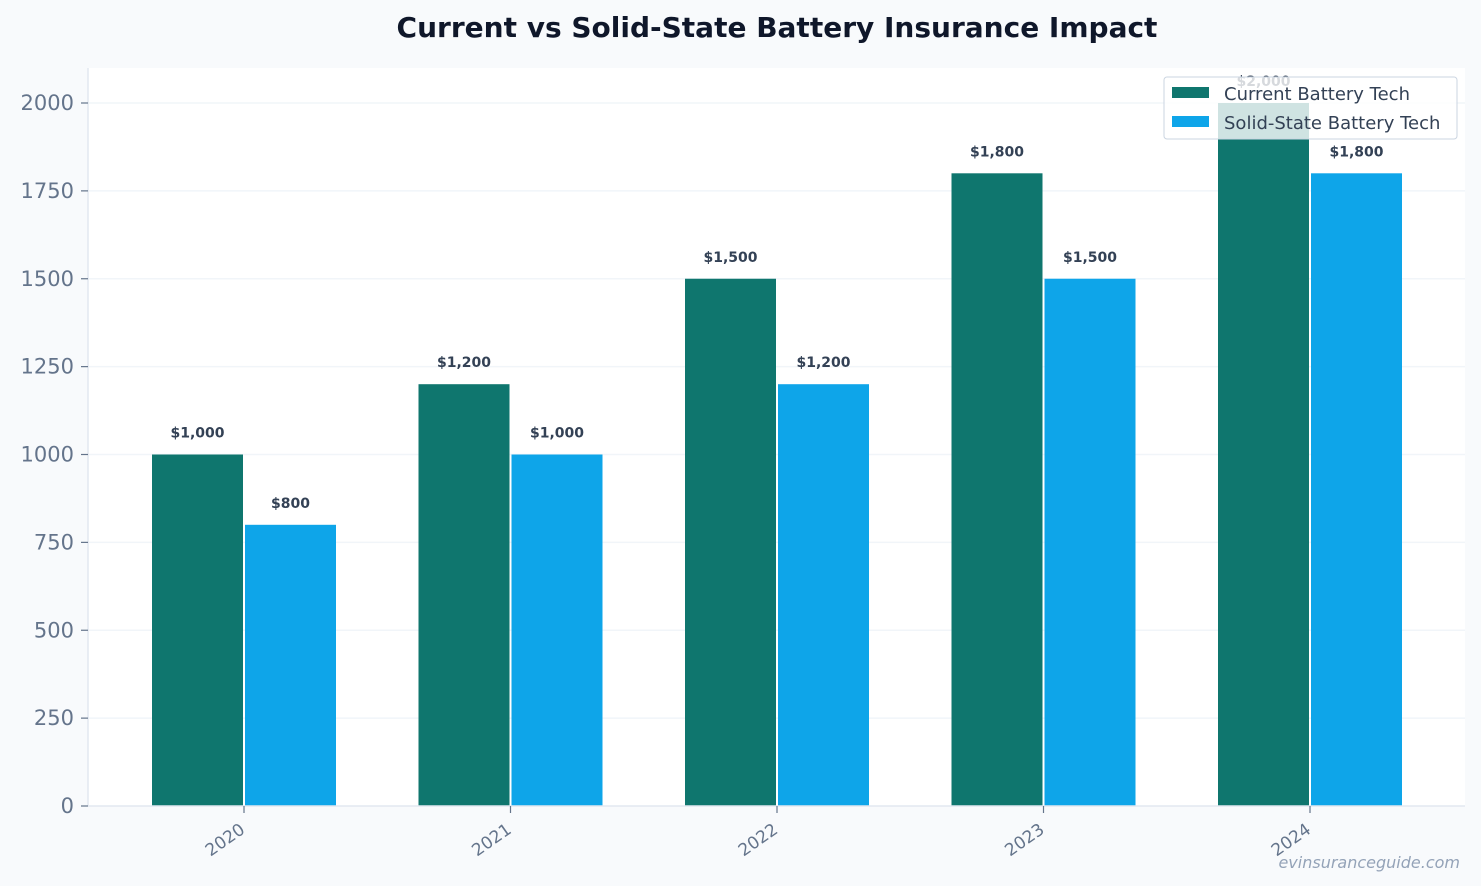 This screenshot has height=886, width=1481. What do you see at coordinates (1356, 152) in the screenshot?
I see `bar-label-solid-state-2024: $1,800` at bounding box center [1356, 152].